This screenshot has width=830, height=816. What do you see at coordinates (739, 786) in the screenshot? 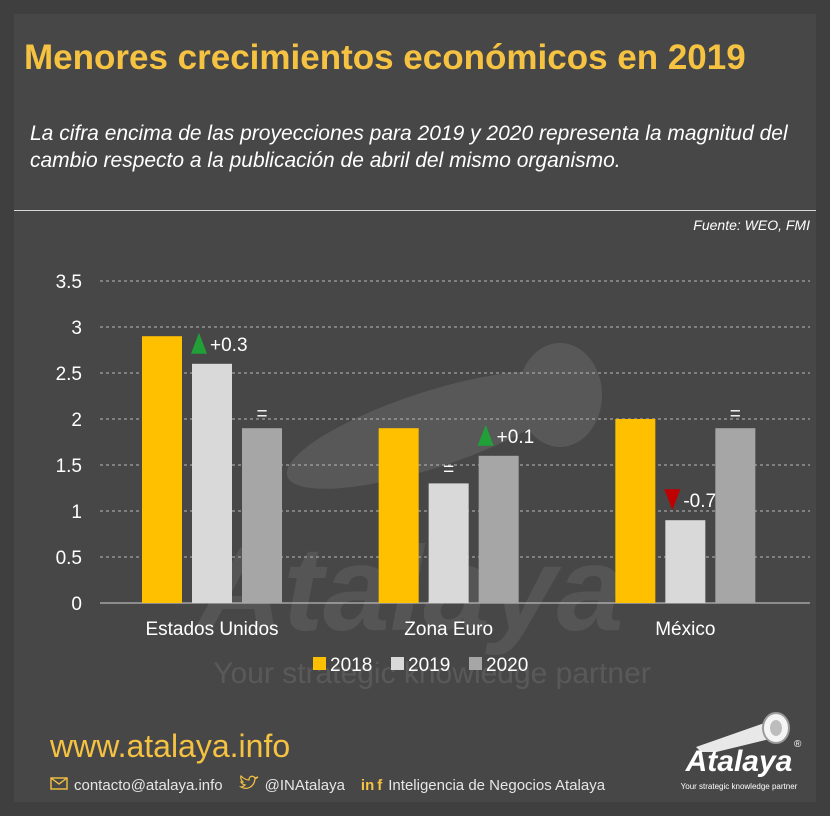
I see `logo-tagline: Your strategic knowledge partner` at bounding box center [739, 786].